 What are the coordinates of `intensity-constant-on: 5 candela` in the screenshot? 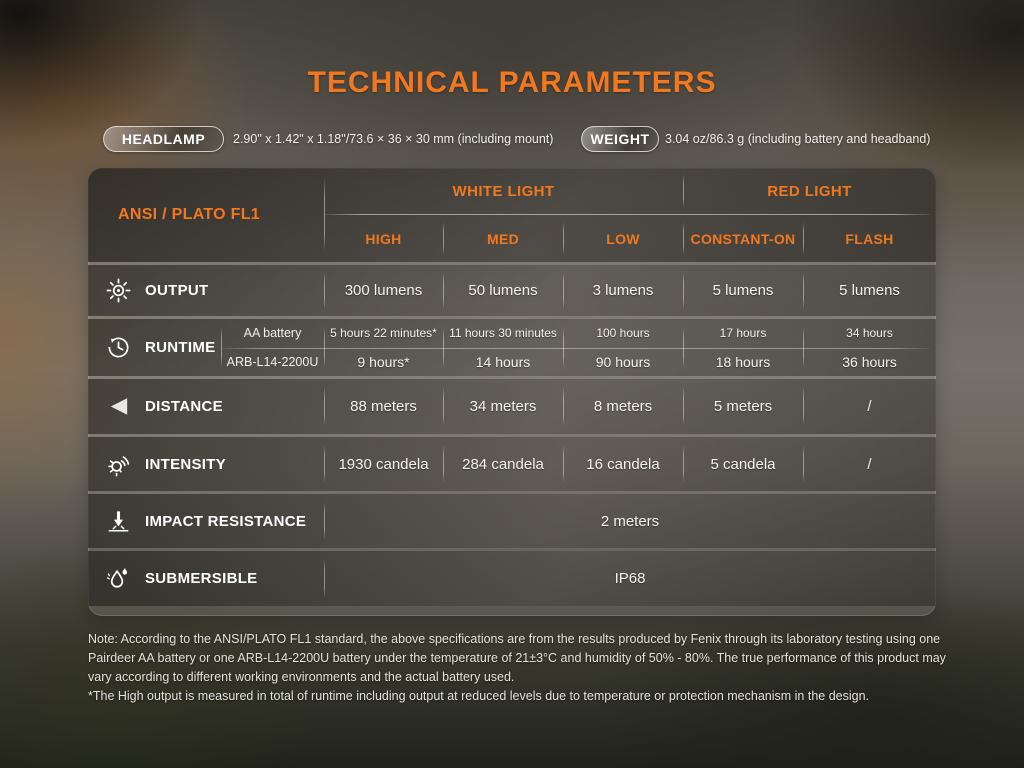 It's located at (743, 464).